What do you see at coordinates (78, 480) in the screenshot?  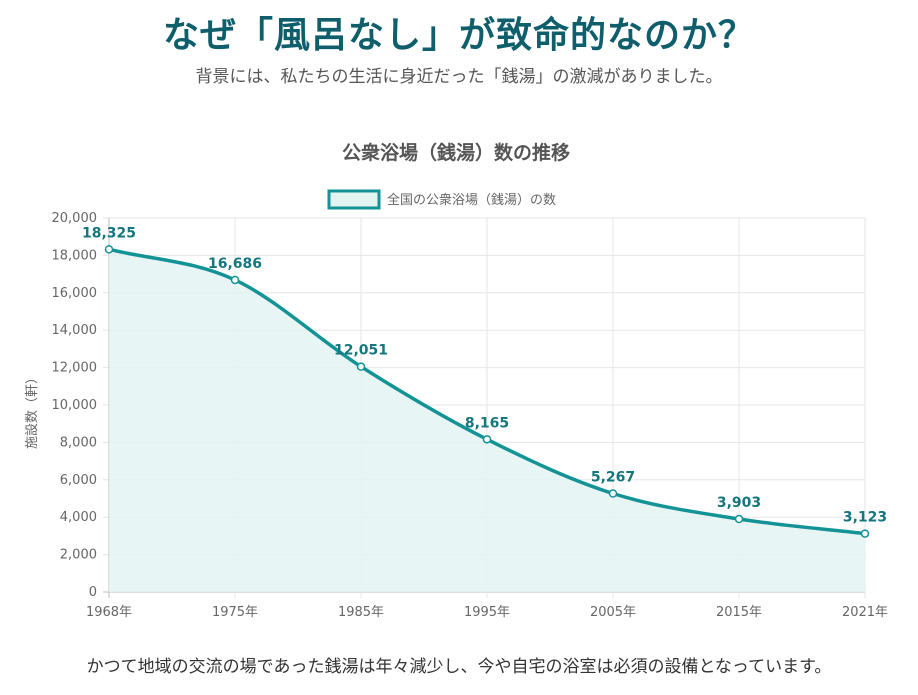 I see `y-tick-label: 6,000` at bounding box center [78, 480].